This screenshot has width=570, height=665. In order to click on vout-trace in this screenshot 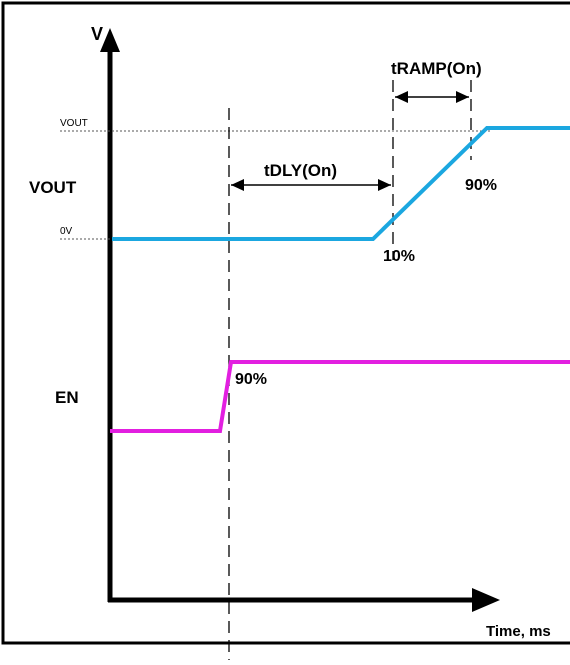, I will do `click(341, 183)`.